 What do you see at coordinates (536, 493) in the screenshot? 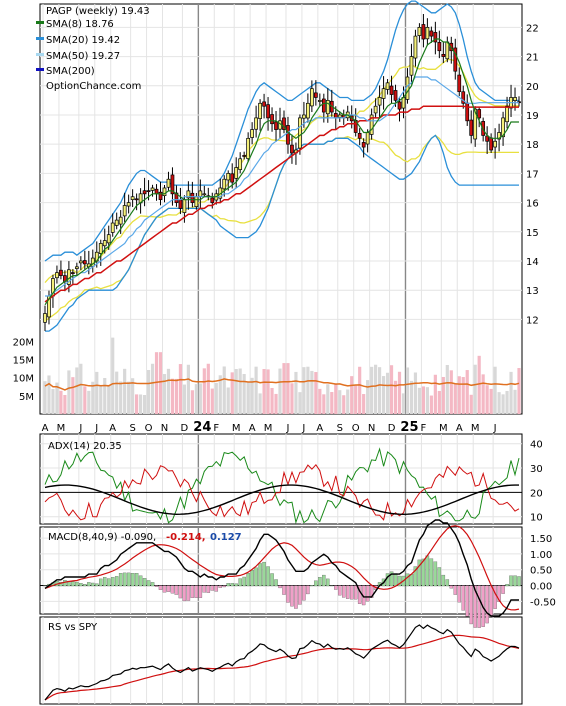
I see `adx-tick-label: 20` at bounding box center [536, 493].